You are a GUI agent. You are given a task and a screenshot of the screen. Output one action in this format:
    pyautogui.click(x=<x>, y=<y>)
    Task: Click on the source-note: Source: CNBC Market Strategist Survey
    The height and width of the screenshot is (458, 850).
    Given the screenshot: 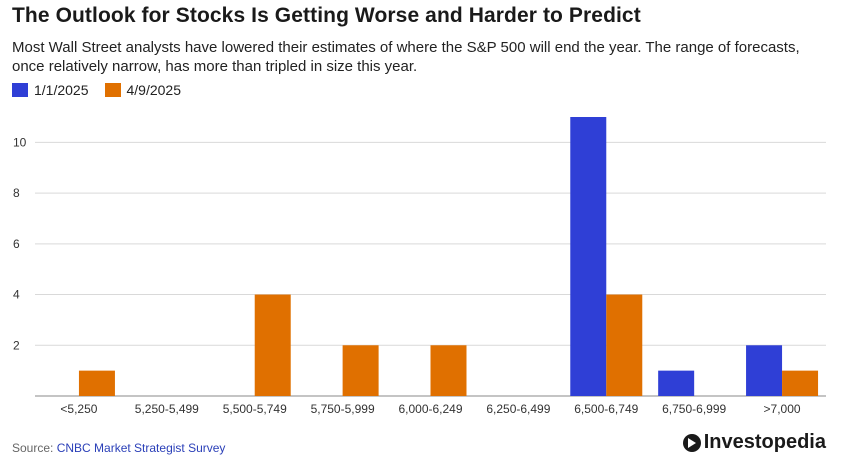 What is the action you would take?
    pyautogui.click(x=118, y=448)
    